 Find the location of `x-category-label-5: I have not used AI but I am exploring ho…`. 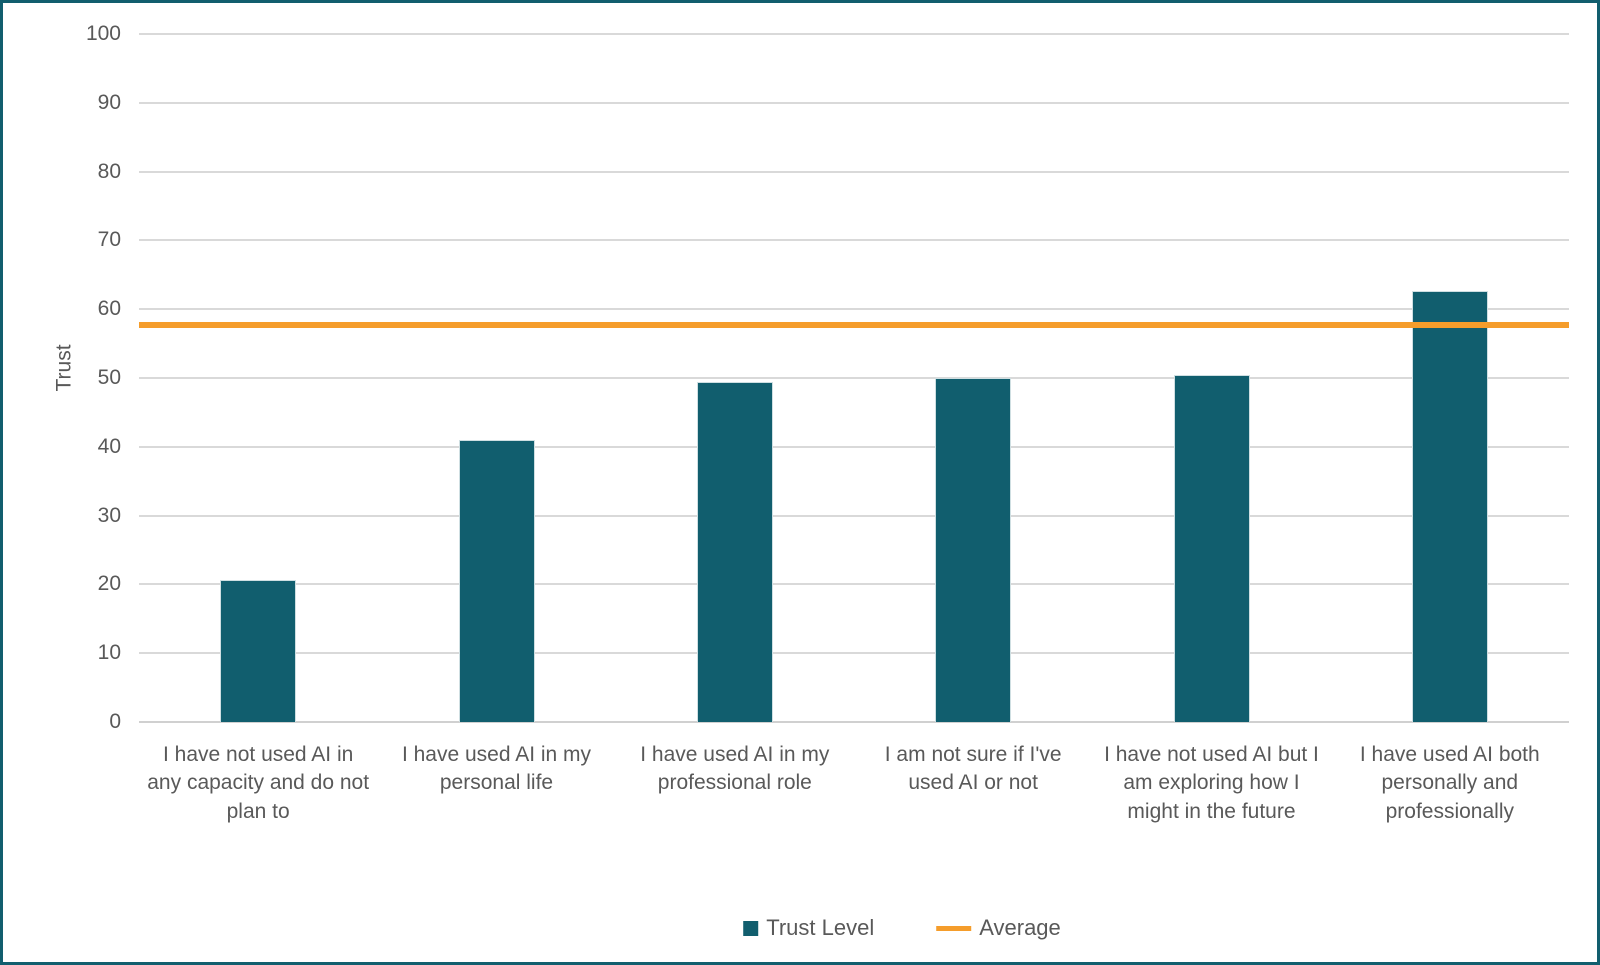

x-category-label-5: I have not used AI but I am exploring ho… is located at coordinates (1211, 783).